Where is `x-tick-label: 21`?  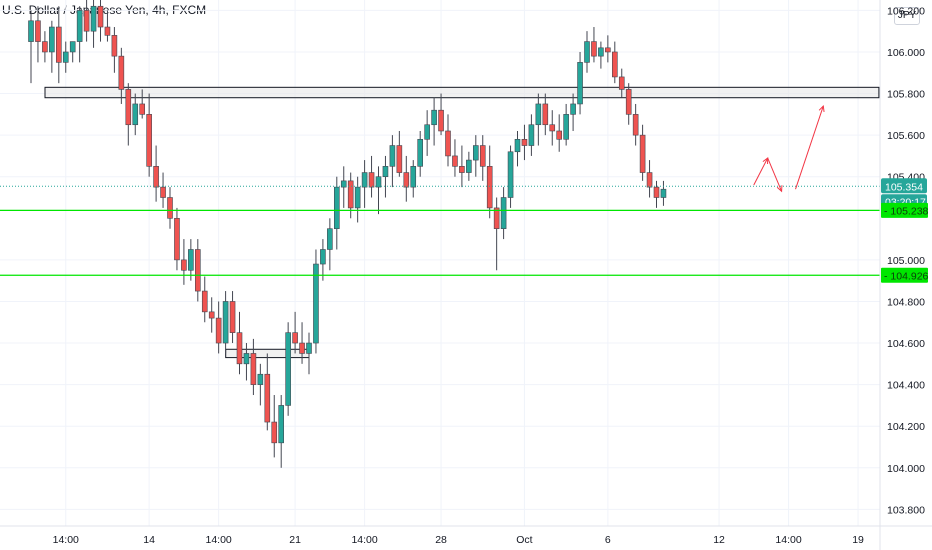
x-tick-label: 21 is located at coordinates (295, 540).